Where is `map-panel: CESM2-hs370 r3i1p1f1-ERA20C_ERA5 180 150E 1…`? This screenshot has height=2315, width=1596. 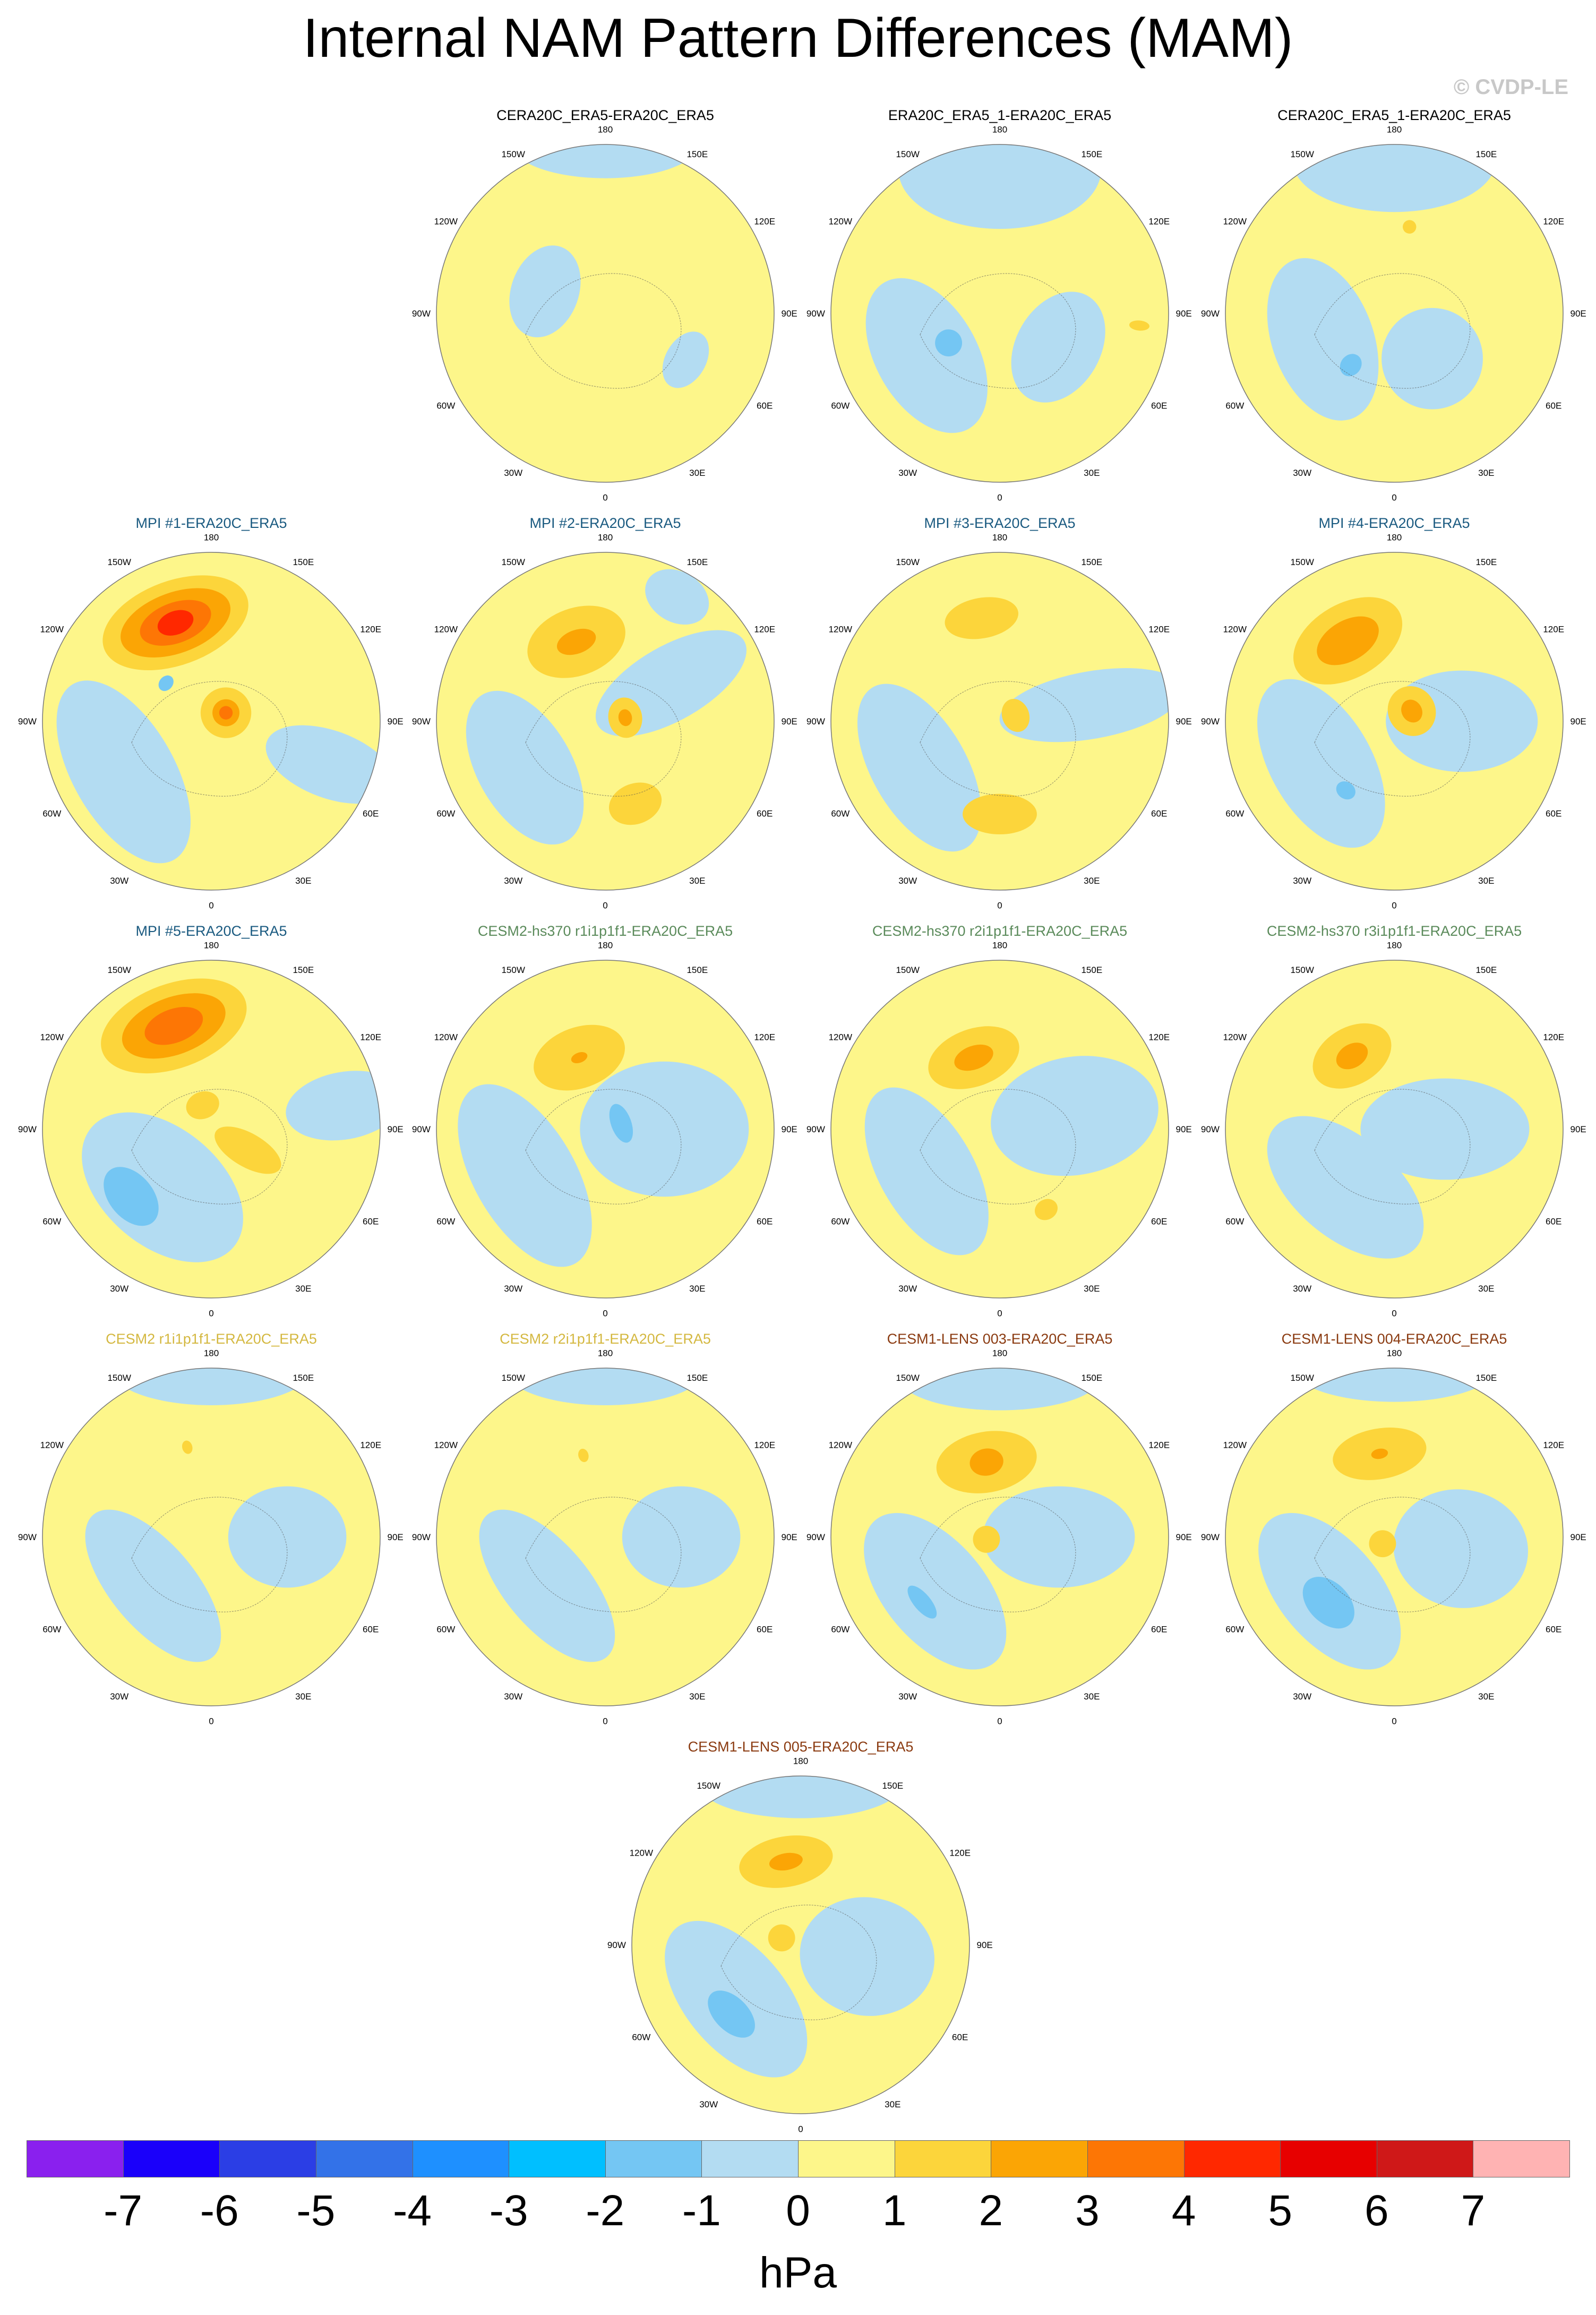
map-panel: CESM2-hs370 r3i1p1f1-ERA20C_ERA5 180 150E 1… is located at coordinates (1393, 1124).